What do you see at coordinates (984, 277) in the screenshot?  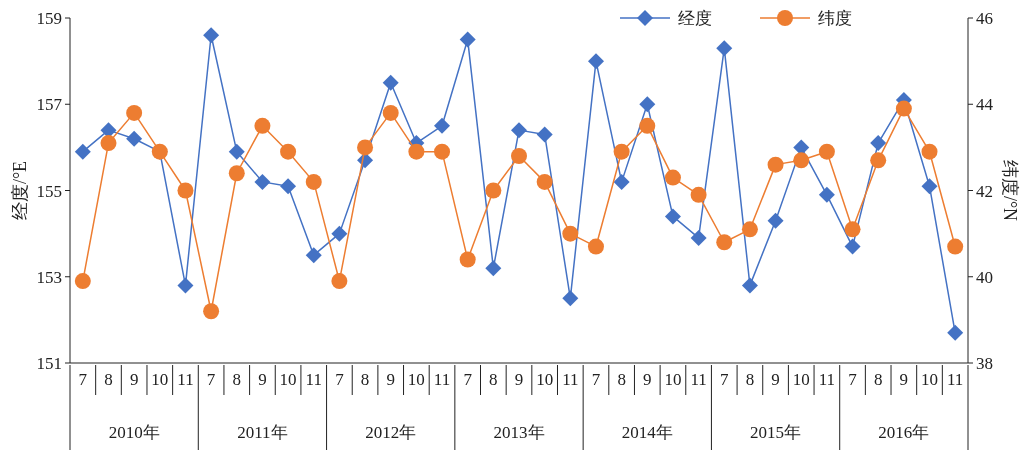 I see `y2-tick-label: 40` at bounding box center [984, 277].